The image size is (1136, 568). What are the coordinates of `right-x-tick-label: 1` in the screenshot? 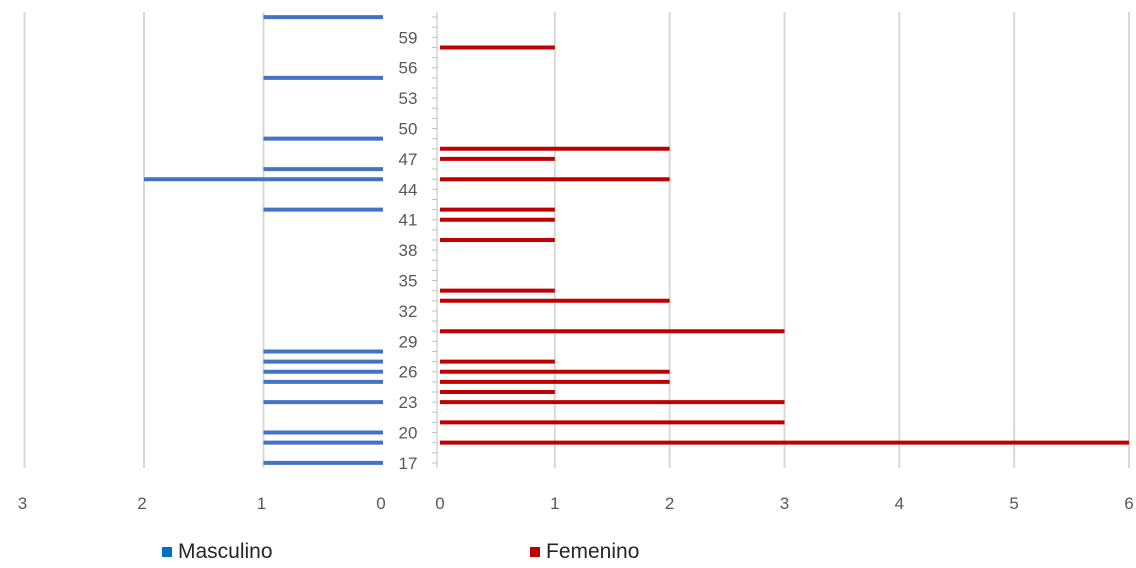 It's located at (554, 503).